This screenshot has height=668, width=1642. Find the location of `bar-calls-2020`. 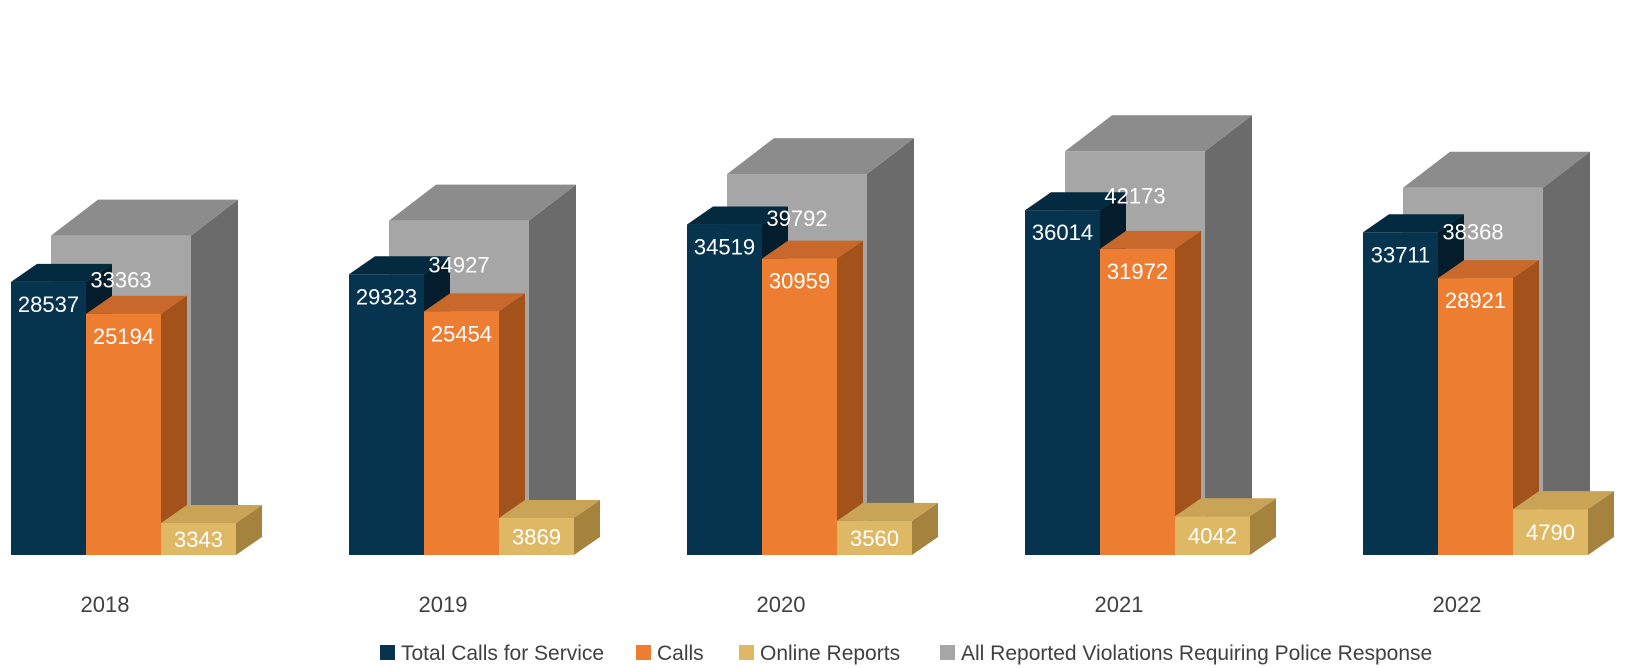

bar-calls-2020 is located at coordinates (812, 397).